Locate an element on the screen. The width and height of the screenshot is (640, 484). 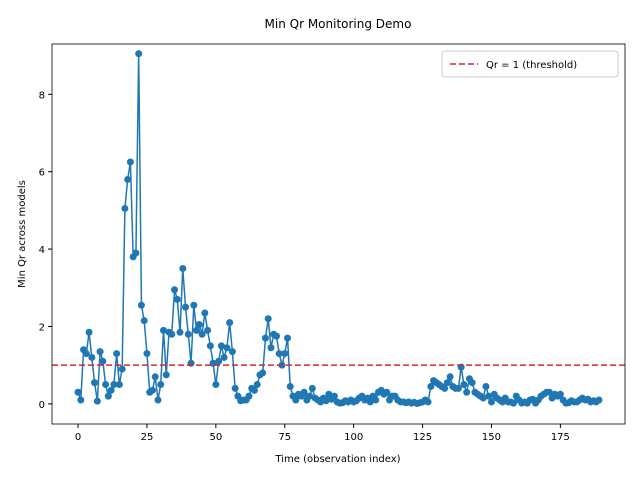
x-tick-label: 75 is located at coordinates (284, 437).